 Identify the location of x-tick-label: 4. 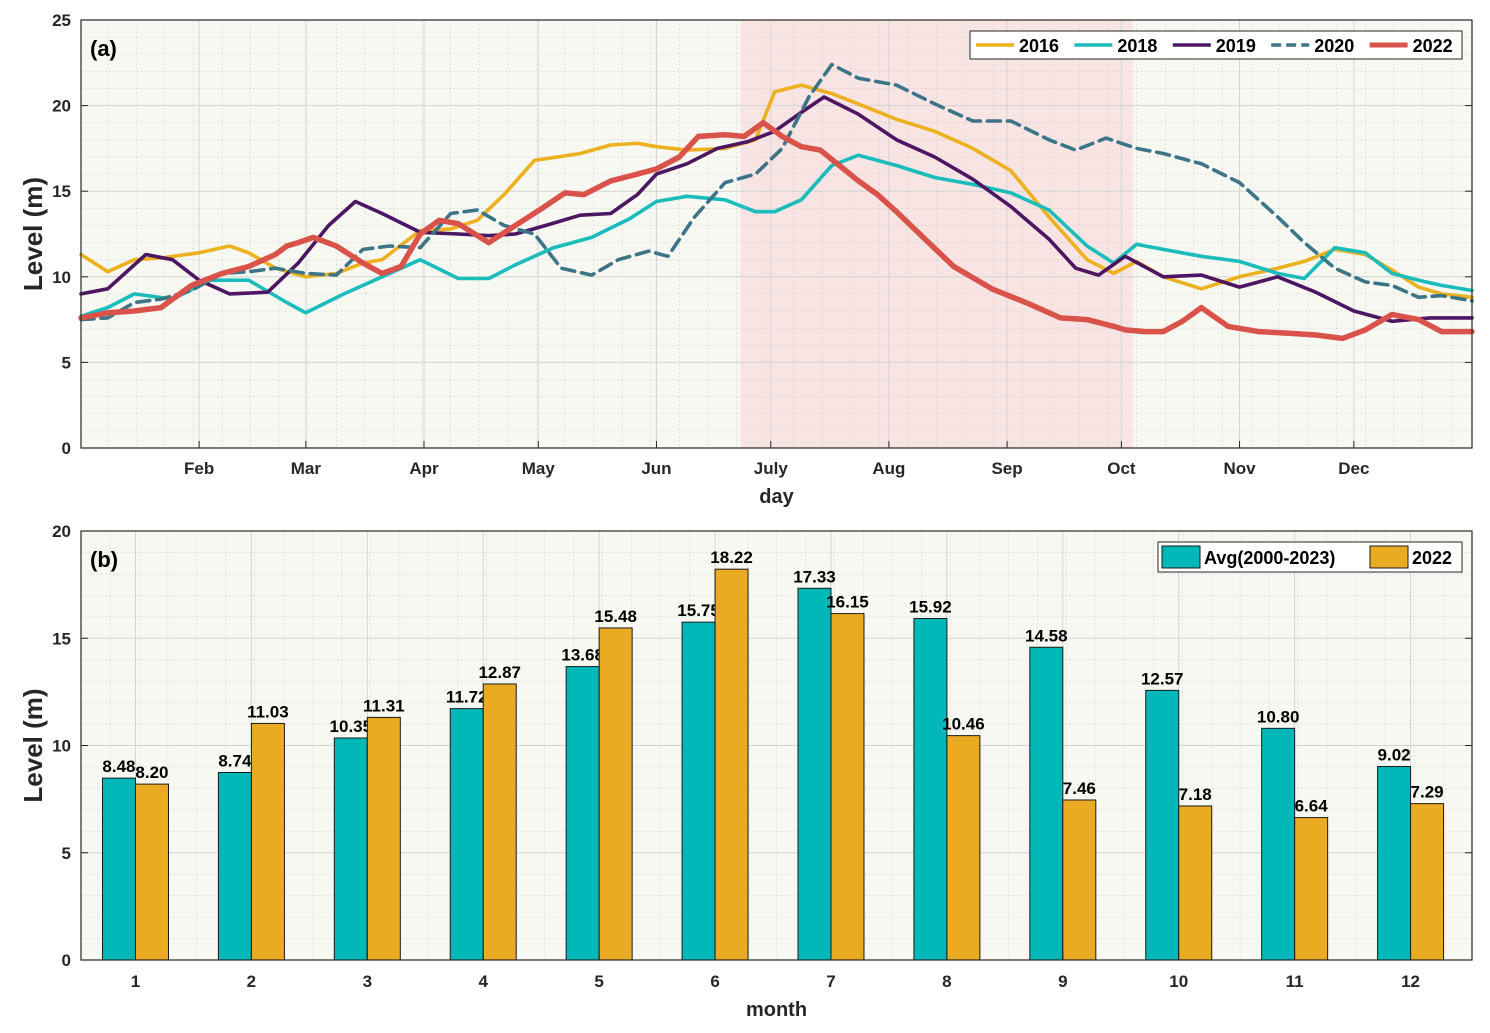
(483, 981).